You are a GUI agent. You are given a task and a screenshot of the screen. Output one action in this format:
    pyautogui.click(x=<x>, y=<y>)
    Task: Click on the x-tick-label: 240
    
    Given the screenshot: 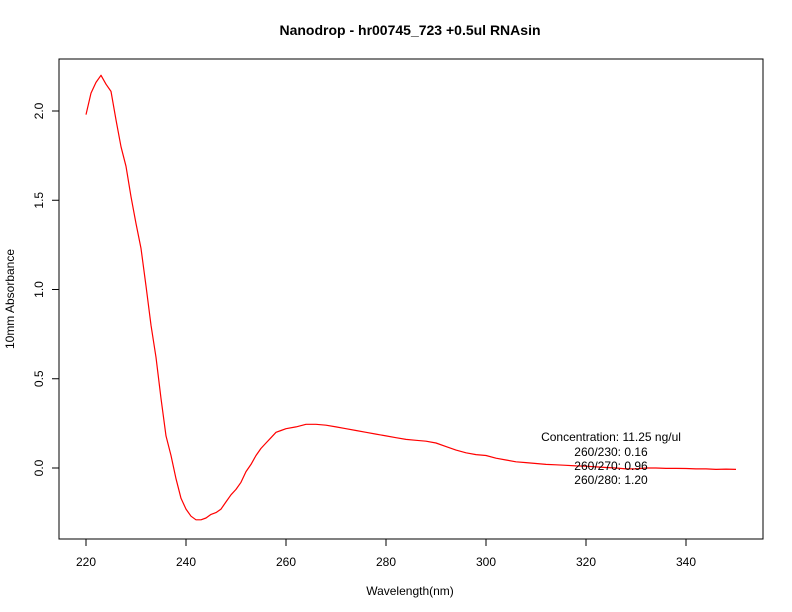 What is the action you would take?
    pyautogui.click(x=186, y=562)
    